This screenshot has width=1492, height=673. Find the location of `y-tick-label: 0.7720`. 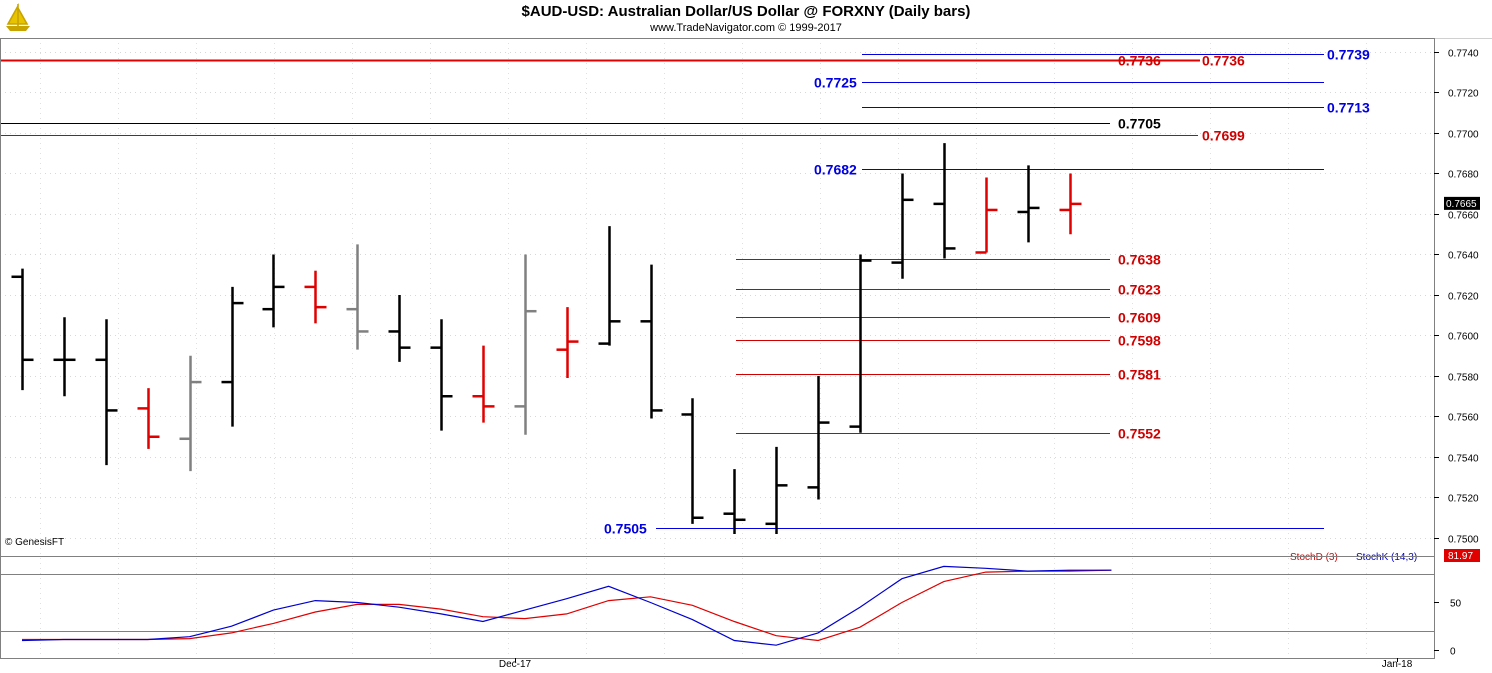

y-tick-label: 0.7720 is located at coordinates (1463, 94).